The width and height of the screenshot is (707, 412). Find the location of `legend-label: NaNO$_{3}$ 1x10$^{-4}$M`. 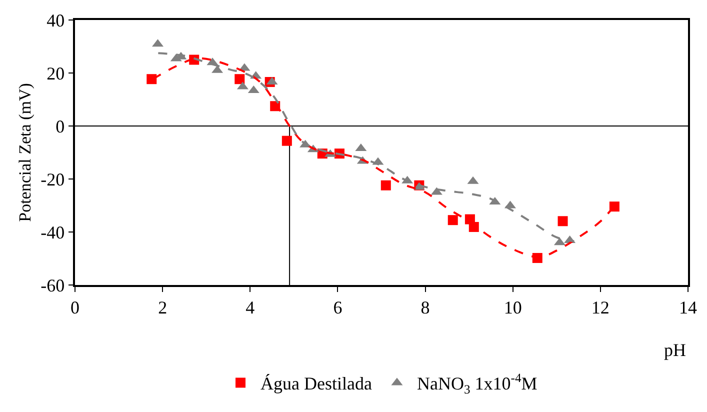

legend-label: NaNO$_{3}$ 1x10$^{-4}$M is located at coordinates (477, 383).